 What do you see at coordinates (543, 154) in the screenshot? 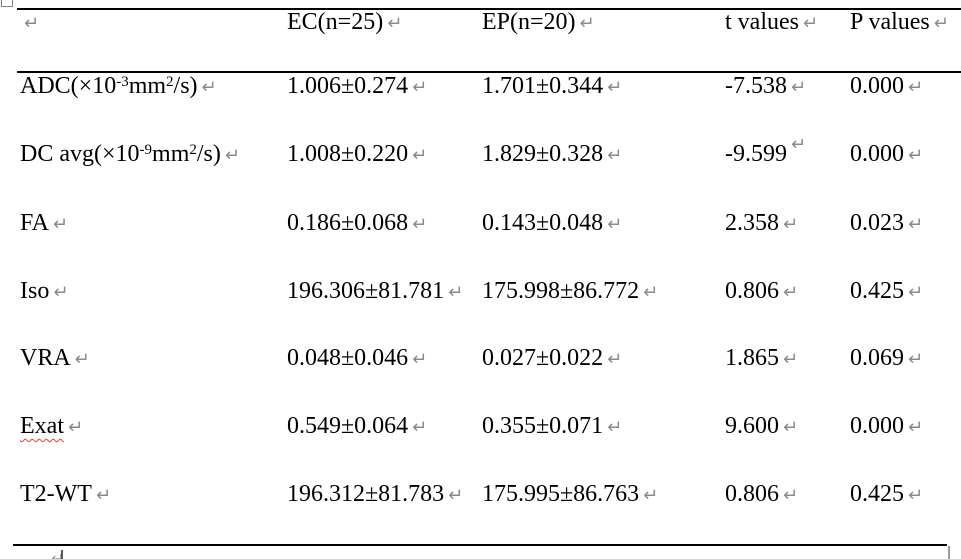
I see `value: 1.829±0.328` at bounding box center [543, 154].